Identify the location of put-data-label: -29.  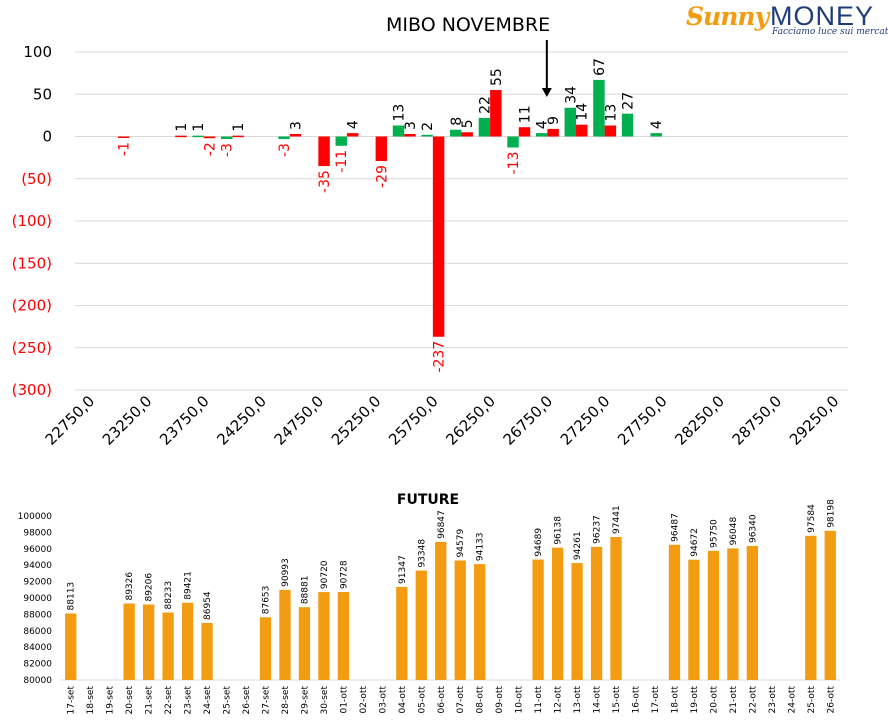
(382, 176).